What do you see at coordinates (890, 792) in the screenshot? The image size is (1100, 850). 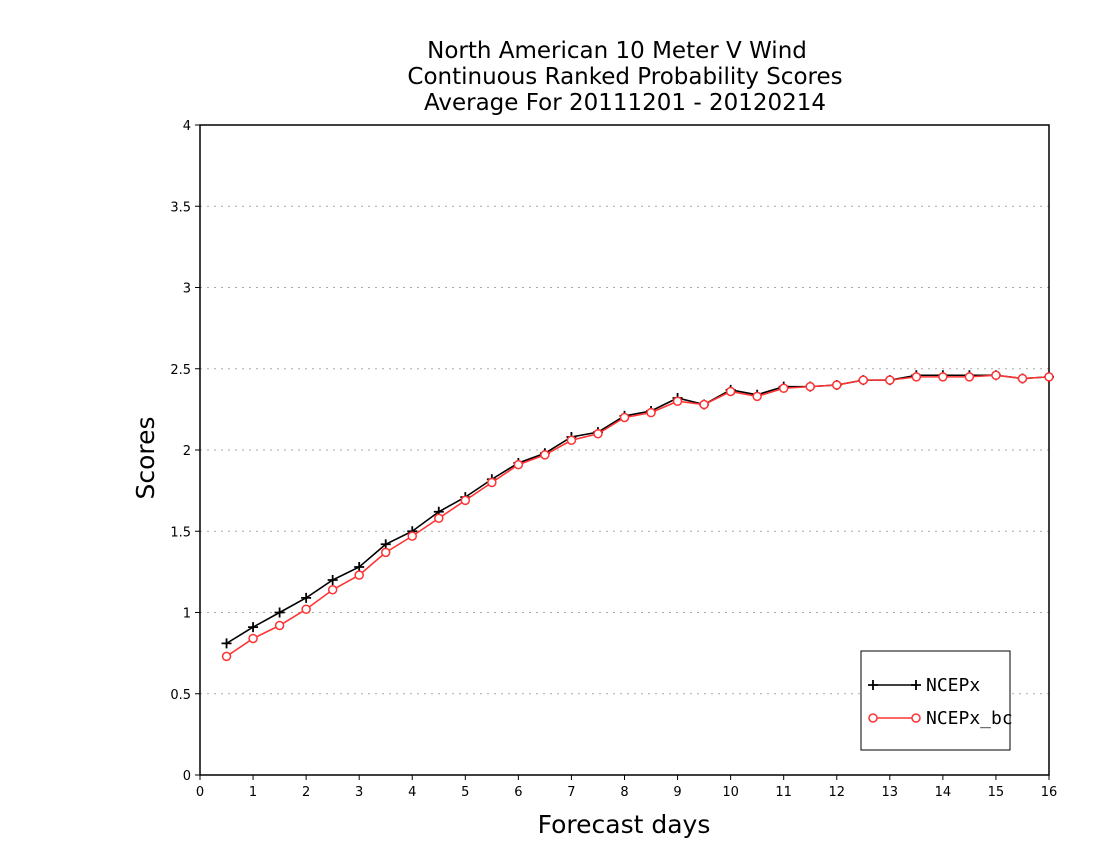 I see `x-tick-label: 13` at bounding box center [890, 792].